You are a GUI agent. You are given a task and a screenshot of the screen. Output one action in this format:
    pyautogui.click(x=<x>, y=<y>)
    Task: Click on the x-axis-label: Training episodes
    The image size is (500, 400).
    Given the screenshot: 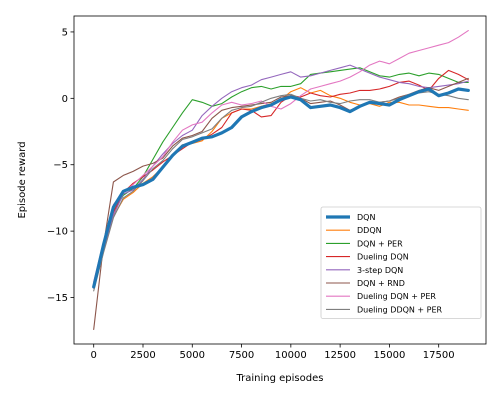 What is the action you would take?
    pyautogui.click(x=280, y=378)
    